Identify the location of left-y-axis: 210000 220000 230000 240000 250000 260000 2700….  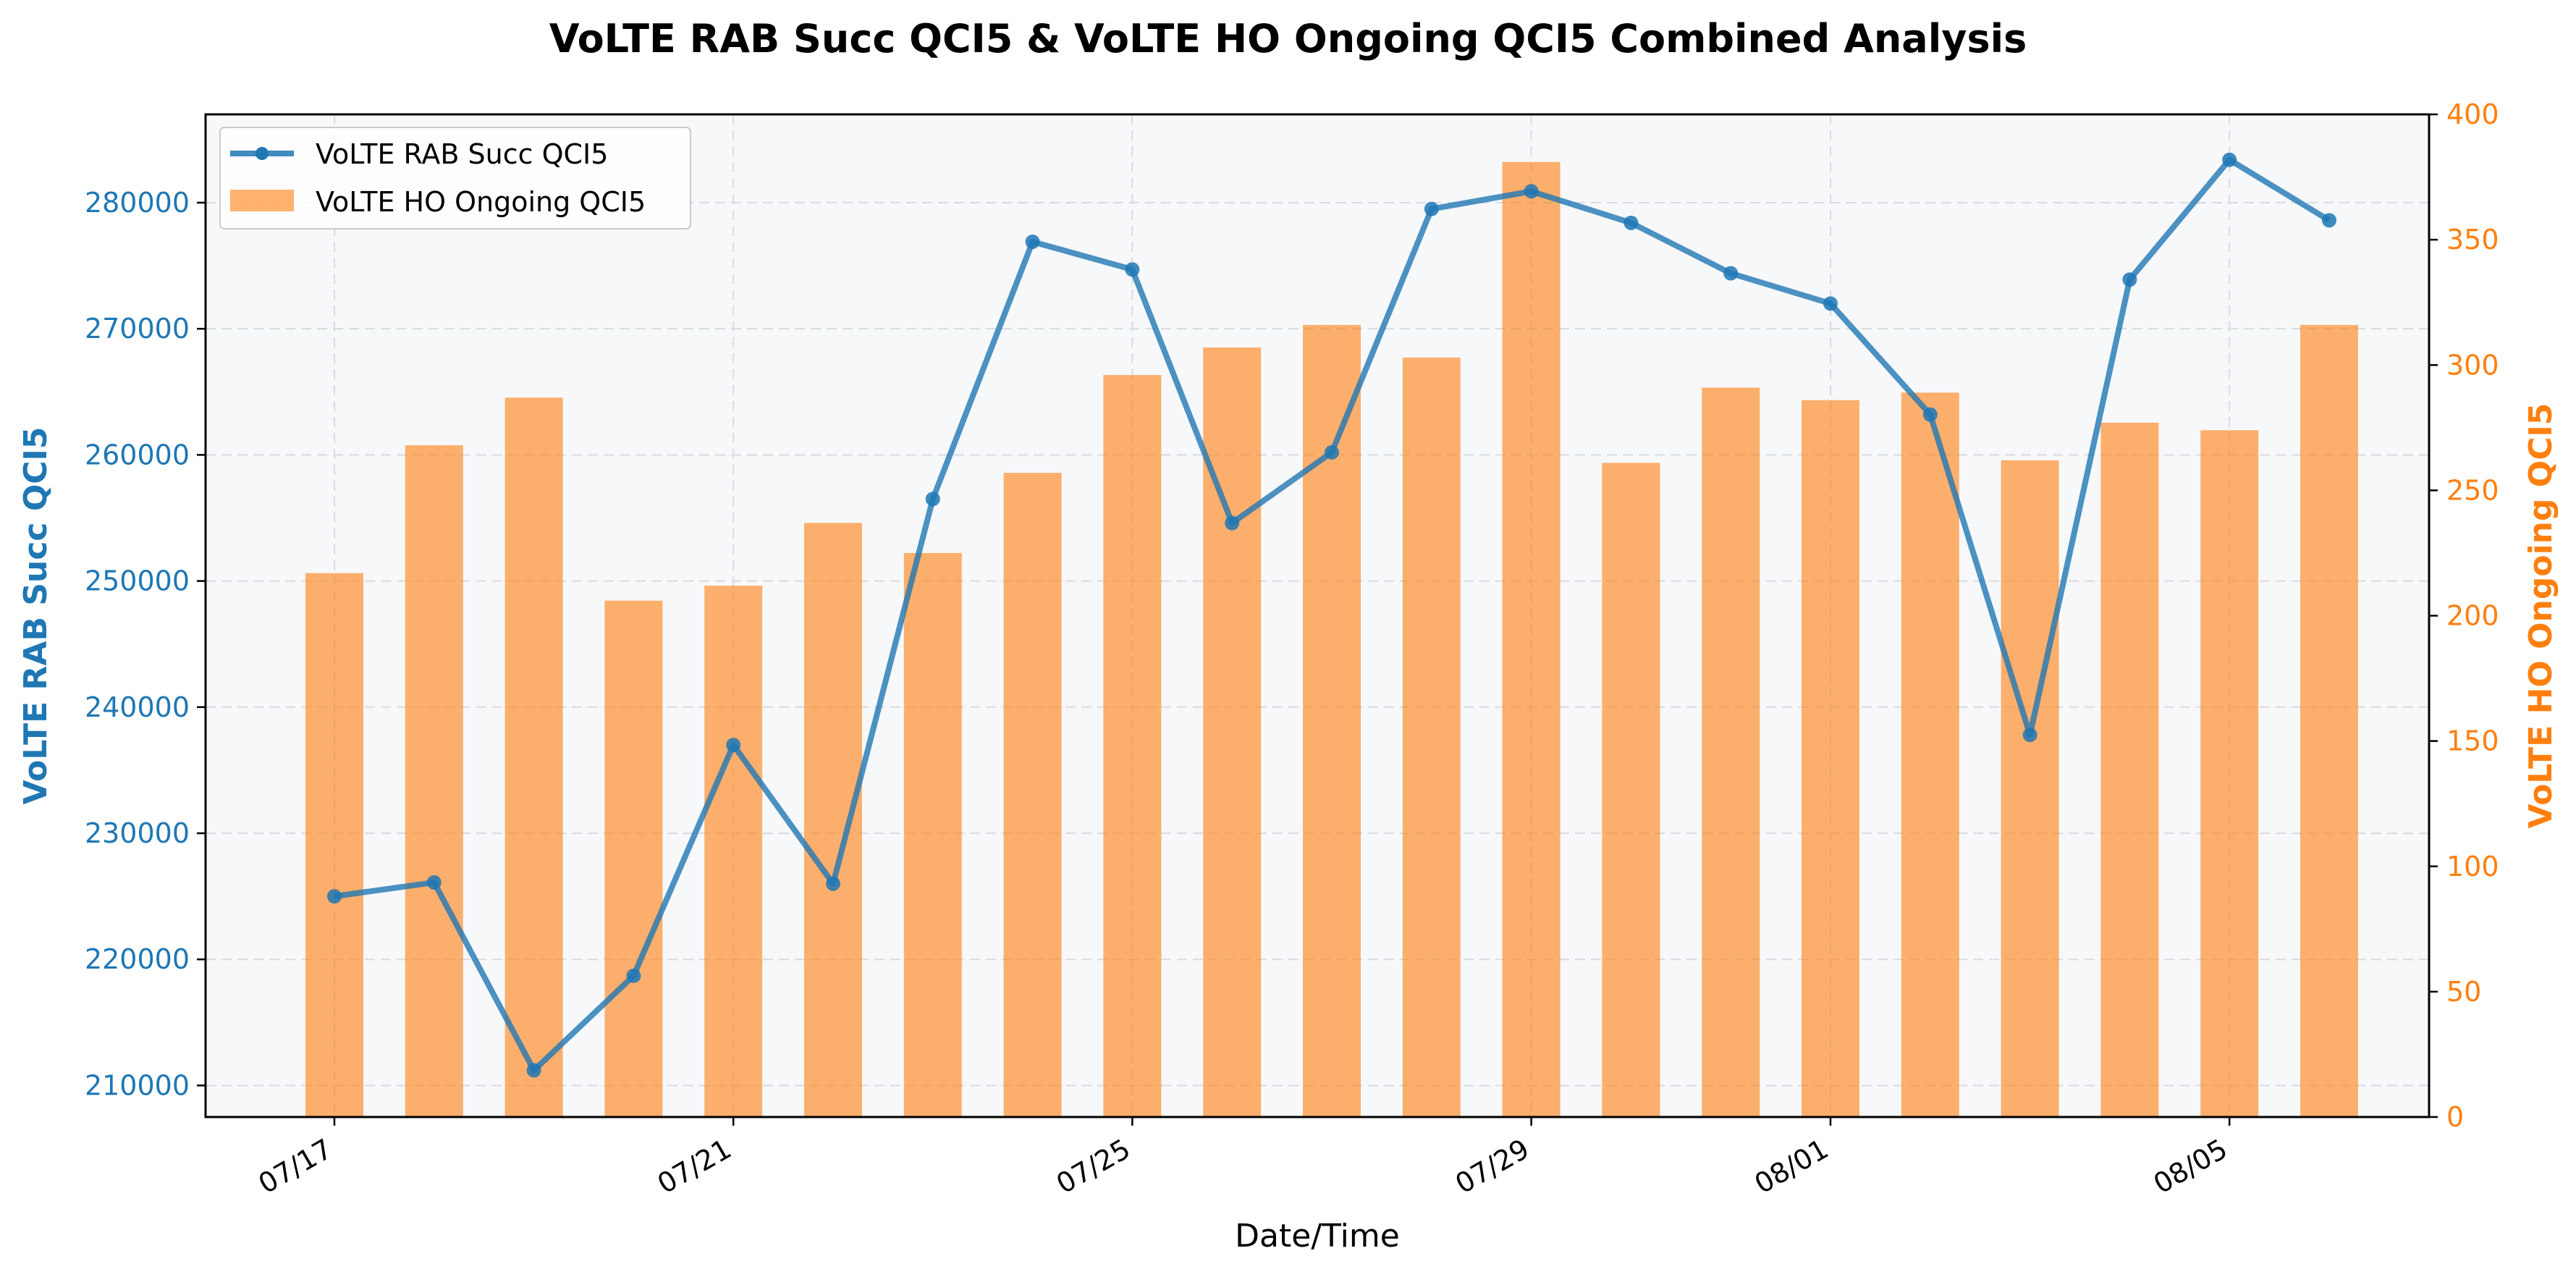
(145, 644).